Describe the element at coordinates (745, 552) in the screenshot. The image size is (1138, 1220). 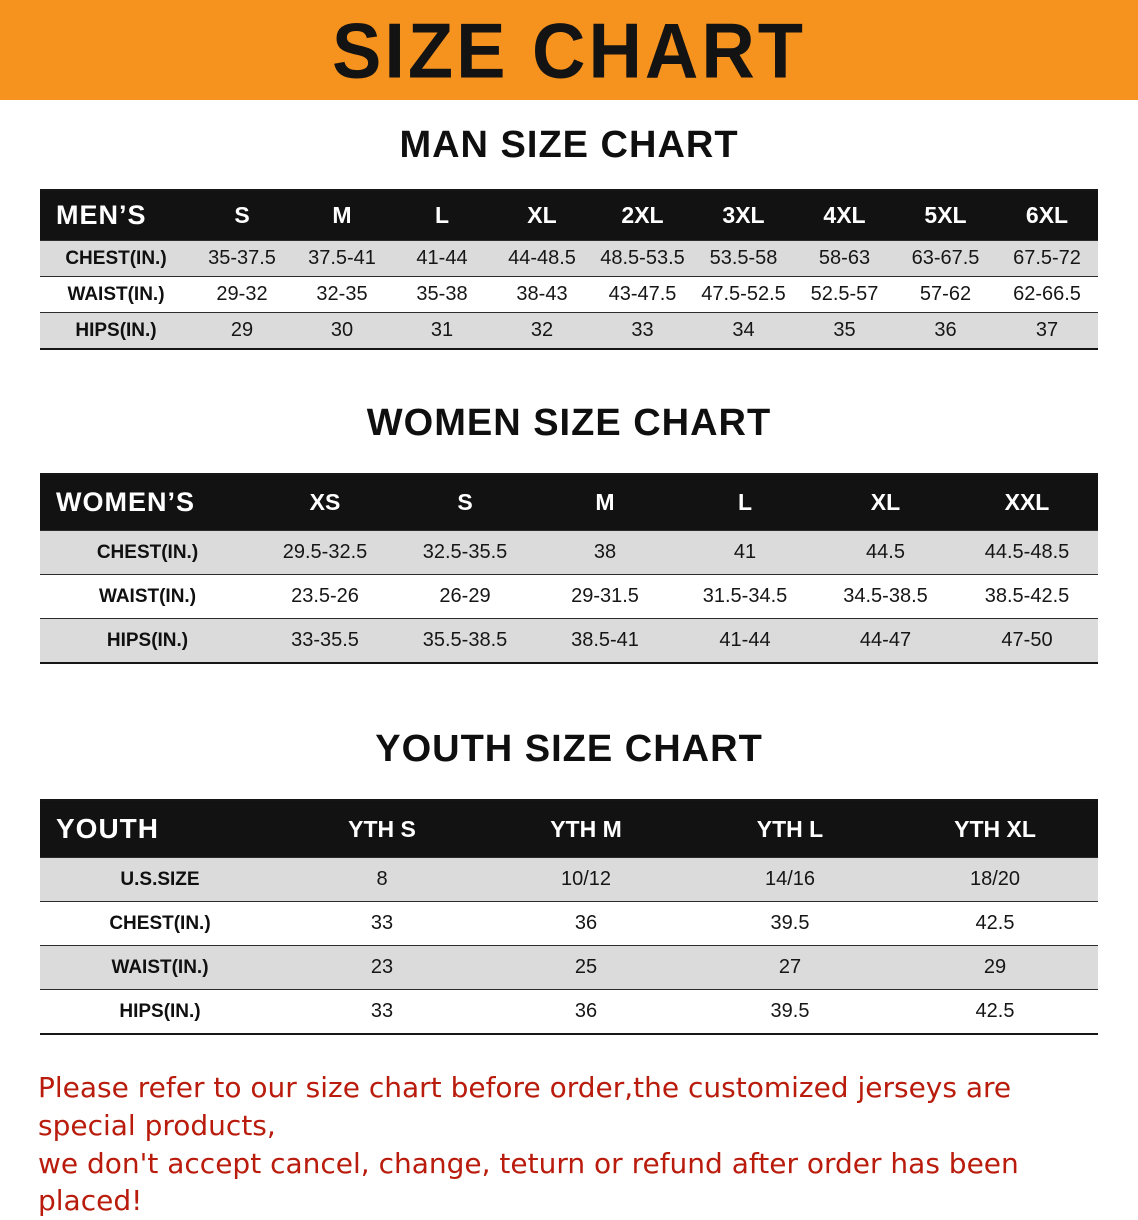
I see `table-cell: 41` at that location.